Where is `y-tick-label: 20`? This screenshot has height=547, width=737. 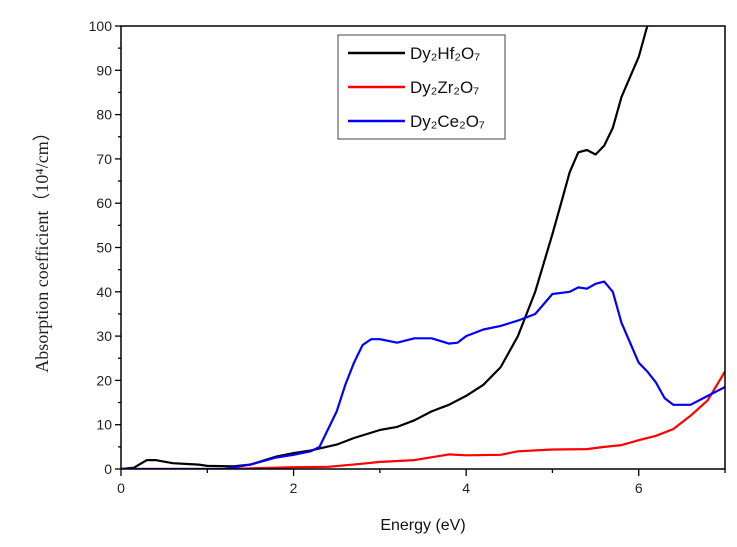
y-tick-label: 20 is located at coordinates (104, 380).